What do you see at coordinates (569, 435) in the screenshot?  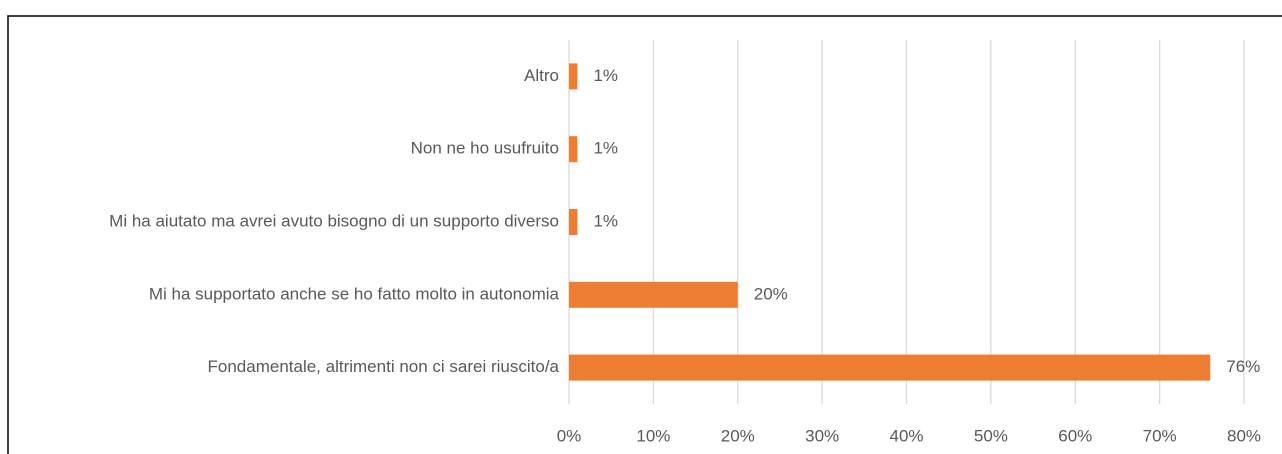 I see `x-tick-label: 0%` at bounding box center [569, 435].